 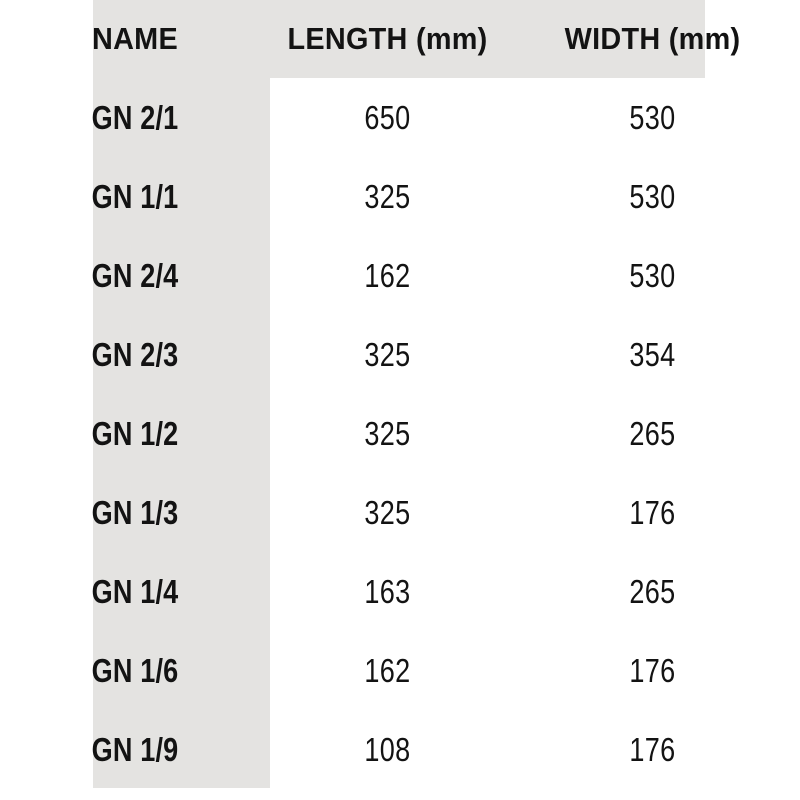 What do you see at coordinates (652, 354) in the screenshot?
I see `cell-width: 354` at bounding box center [652, 354].